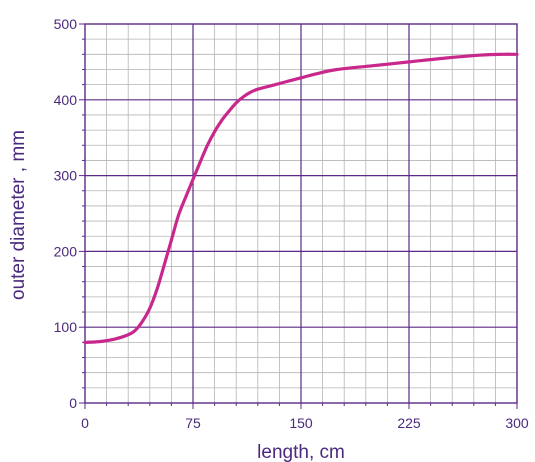  What do you see at coordinates (73, 403) in the screenshot?
I see `y-tick-label: 0` at bounding box center [73, 403].